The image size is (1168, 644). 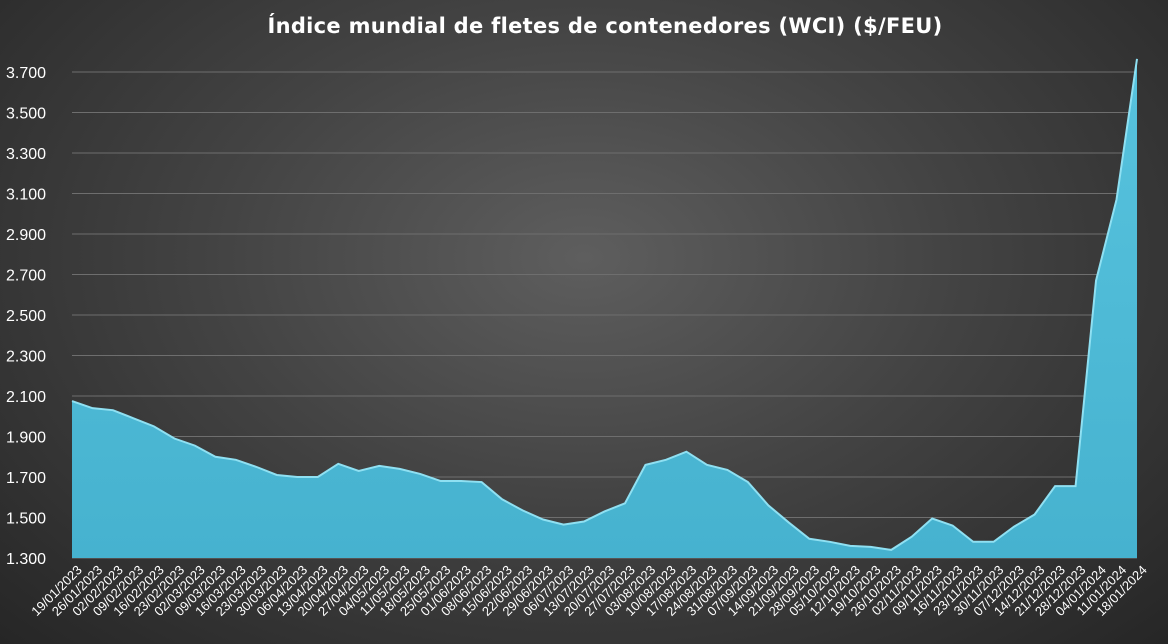 I want to click on y-tick-label: 2.300, so click(x=26, y=357).